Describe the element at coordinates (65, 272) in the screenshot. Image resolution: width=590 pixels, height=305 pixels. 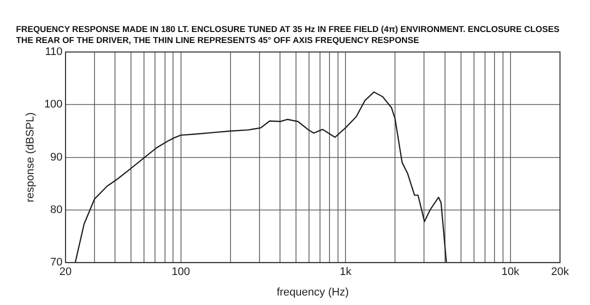
I see `x-tick-label: 20` at that location.